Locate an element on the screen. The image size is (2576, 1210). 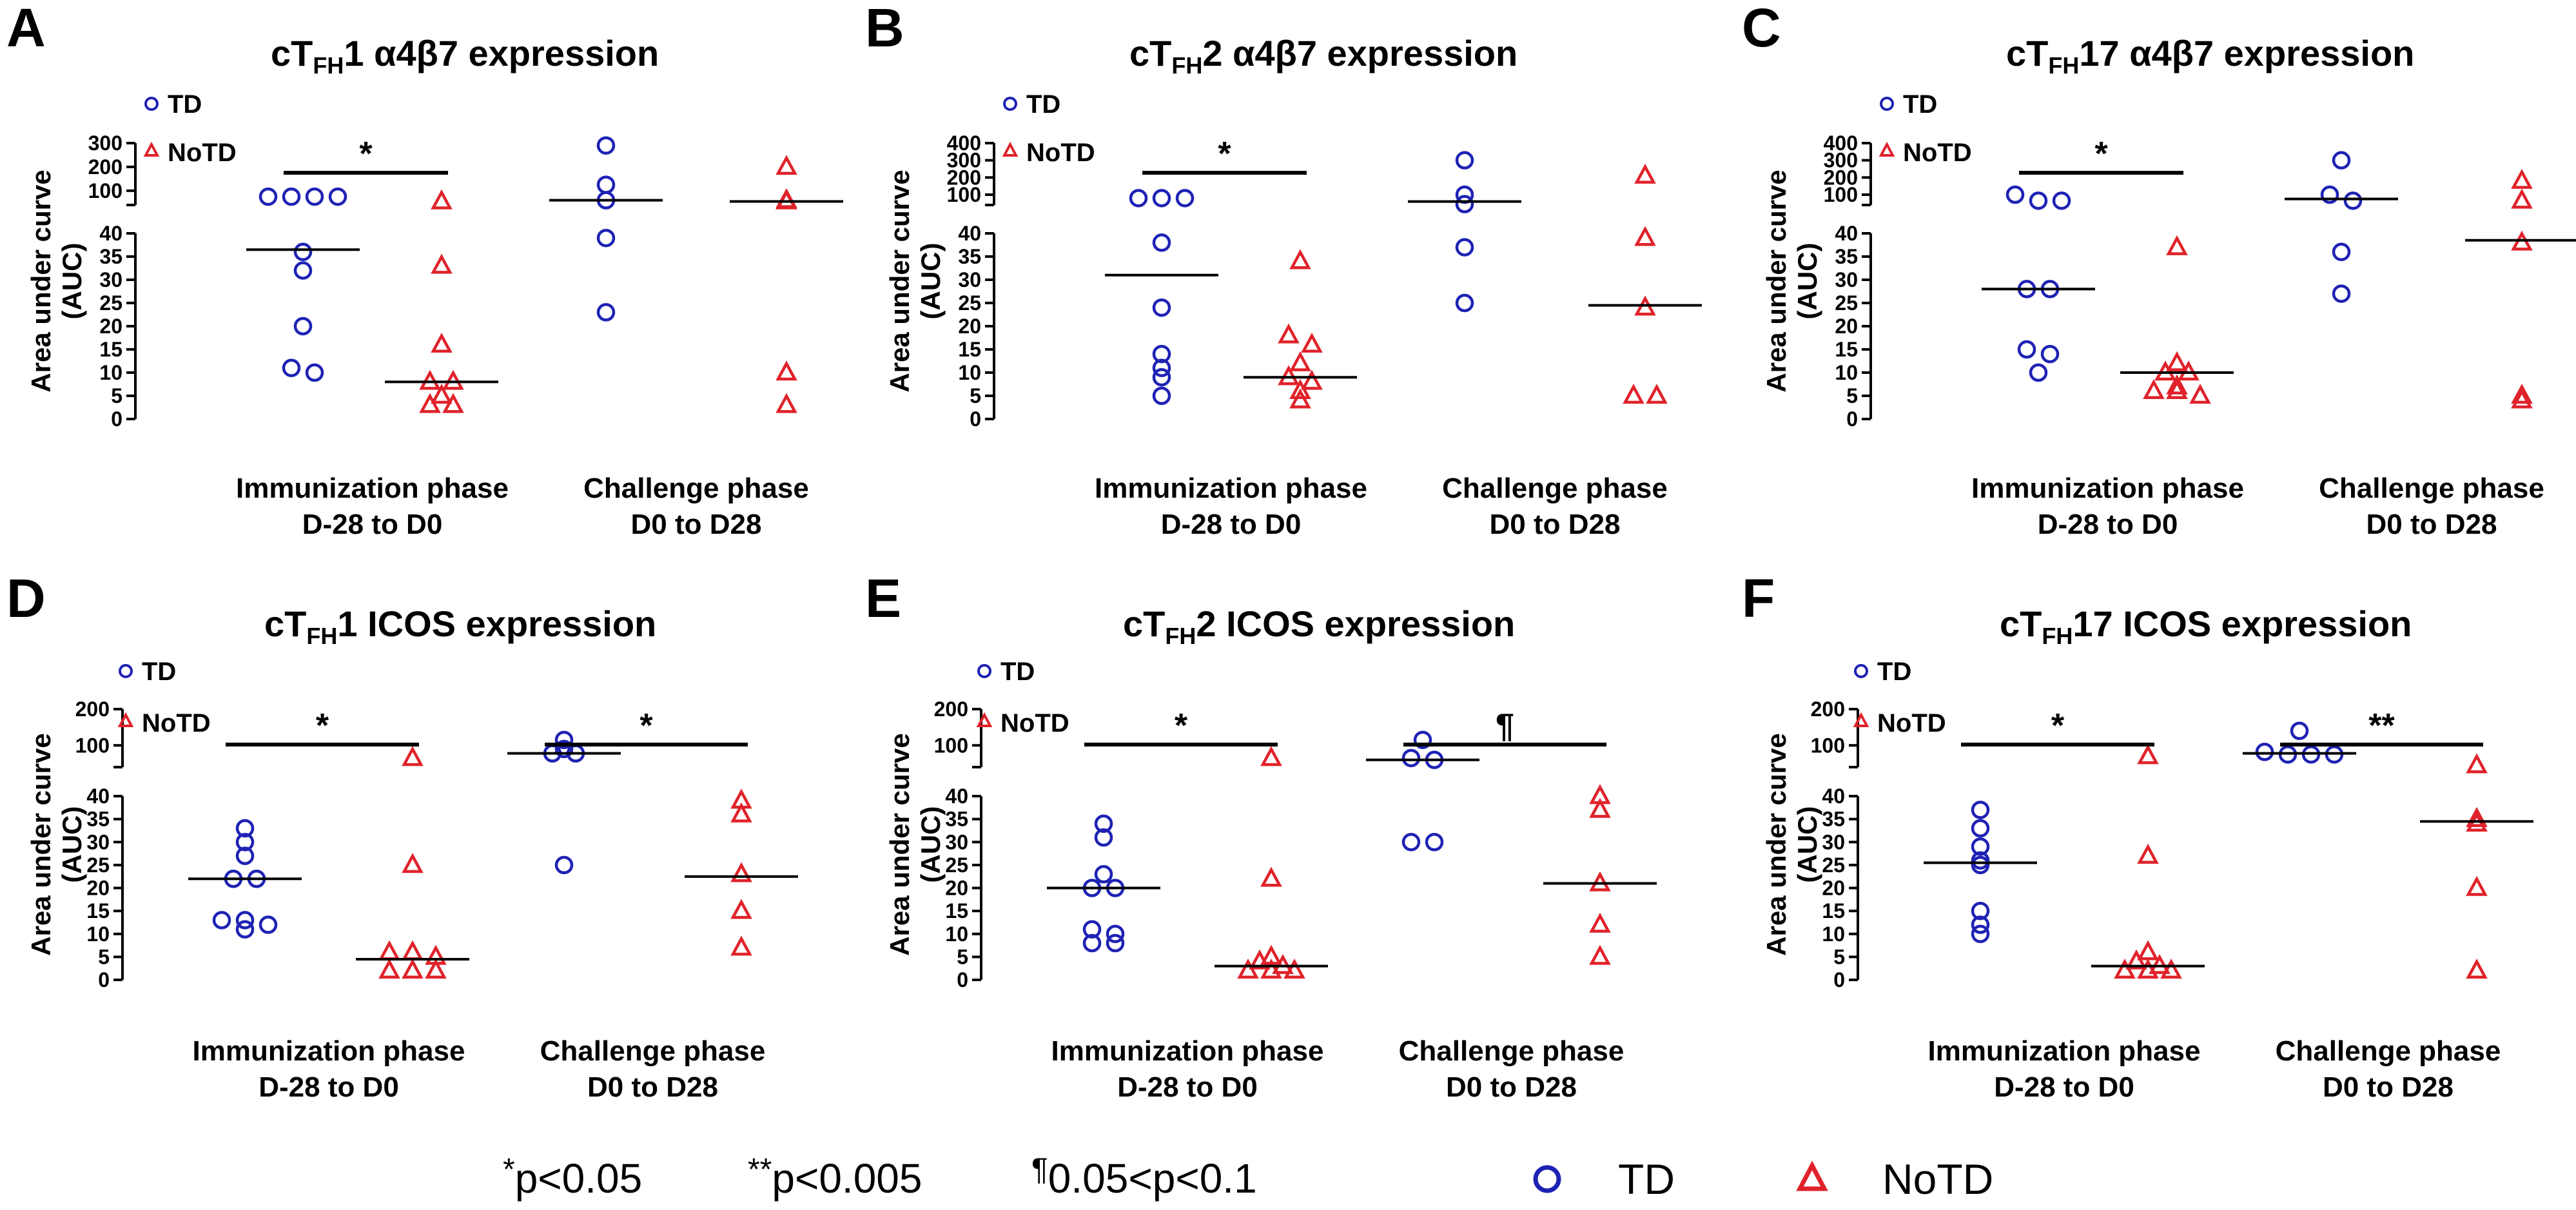
y-tick-label: 20 is located at coordinates (1847, 326).